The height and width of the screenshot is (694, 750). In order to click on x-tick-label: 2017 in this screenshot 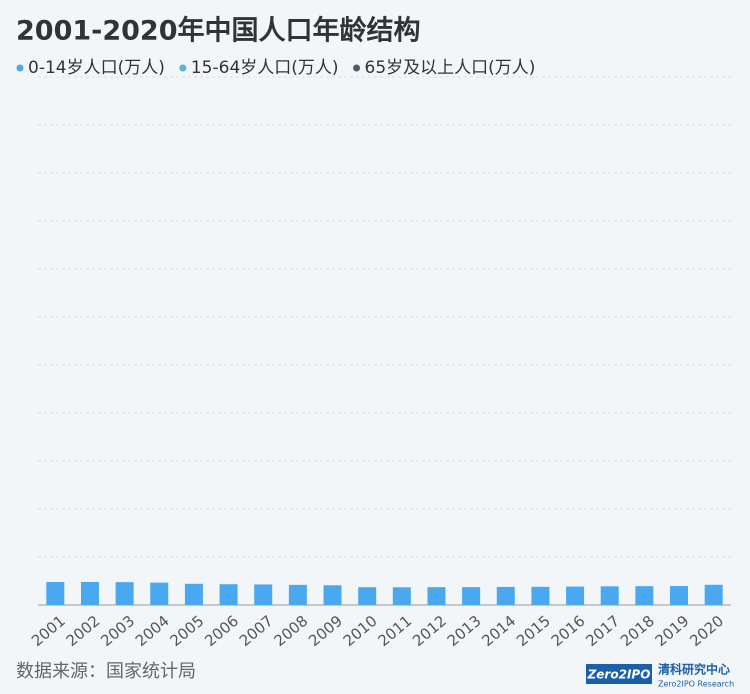, I will do `click(602, 631)`.